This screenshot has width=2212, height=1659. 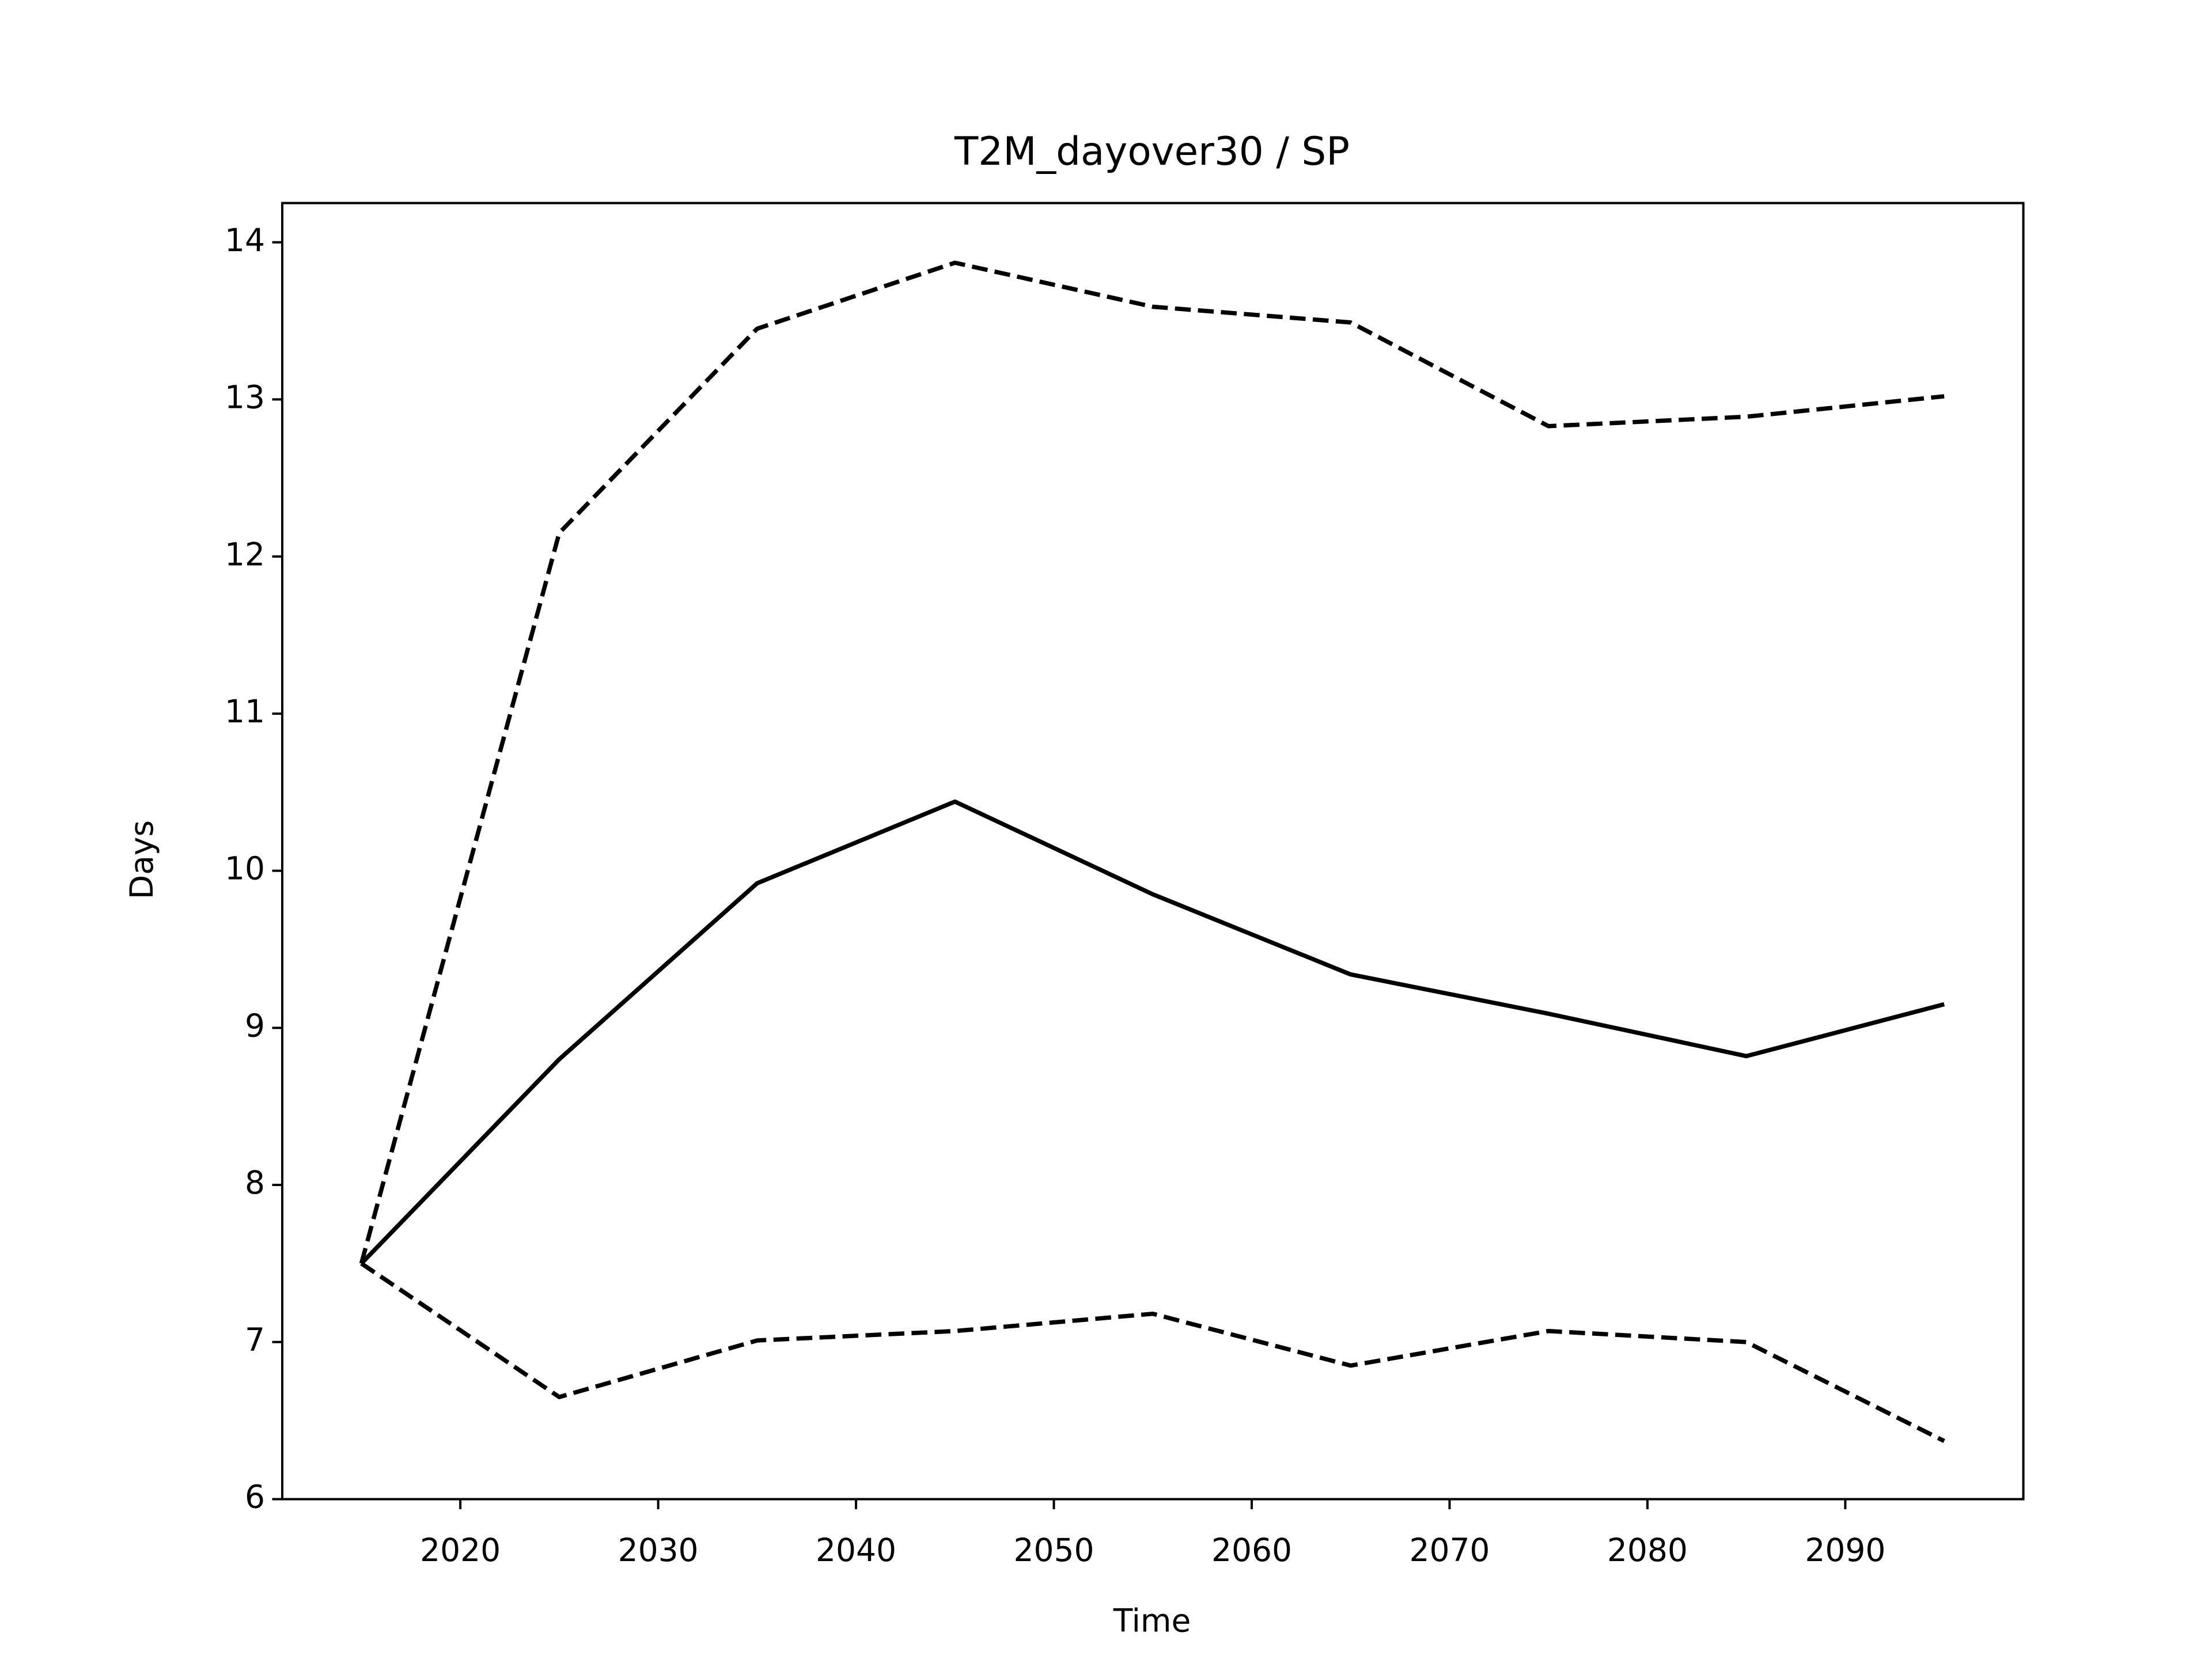 I want to click on x-tick-label: 2060, so click(x=1251, y=1550).